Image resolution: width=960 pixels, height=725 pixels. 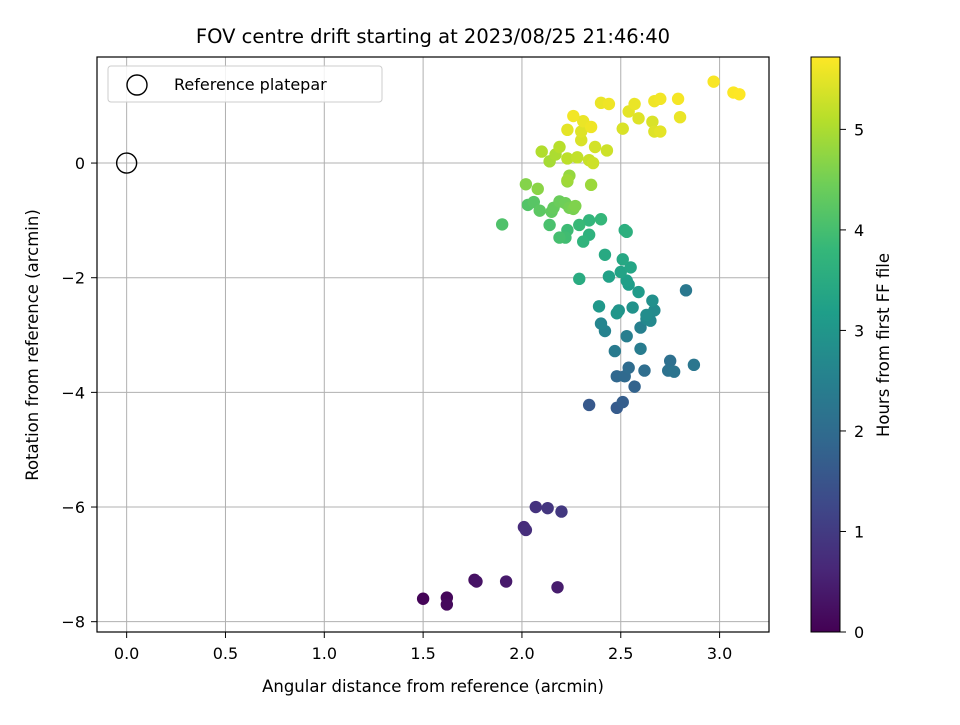 What do you see at coordinates (521, 653) in the screenshot?
I see `x-tick-label: 2.0` at bounding box center [521, 653].